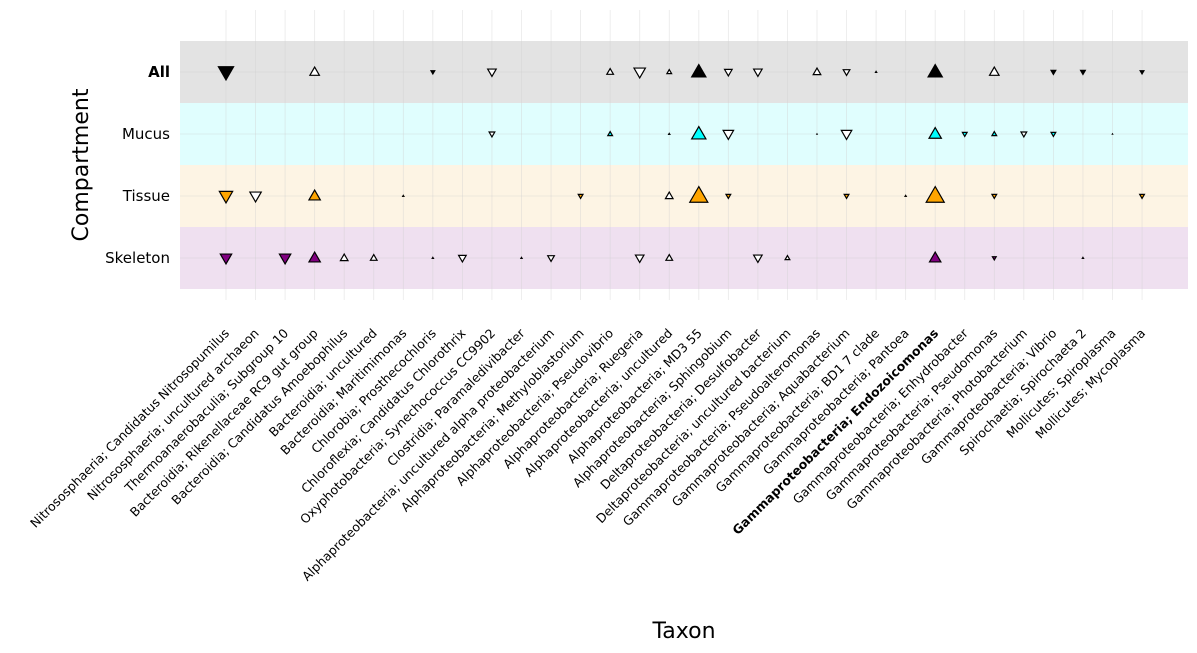  Describe the element at coordinates (146, 196) in the screenshot. I see `y-tick-label: Tissue` at that location.